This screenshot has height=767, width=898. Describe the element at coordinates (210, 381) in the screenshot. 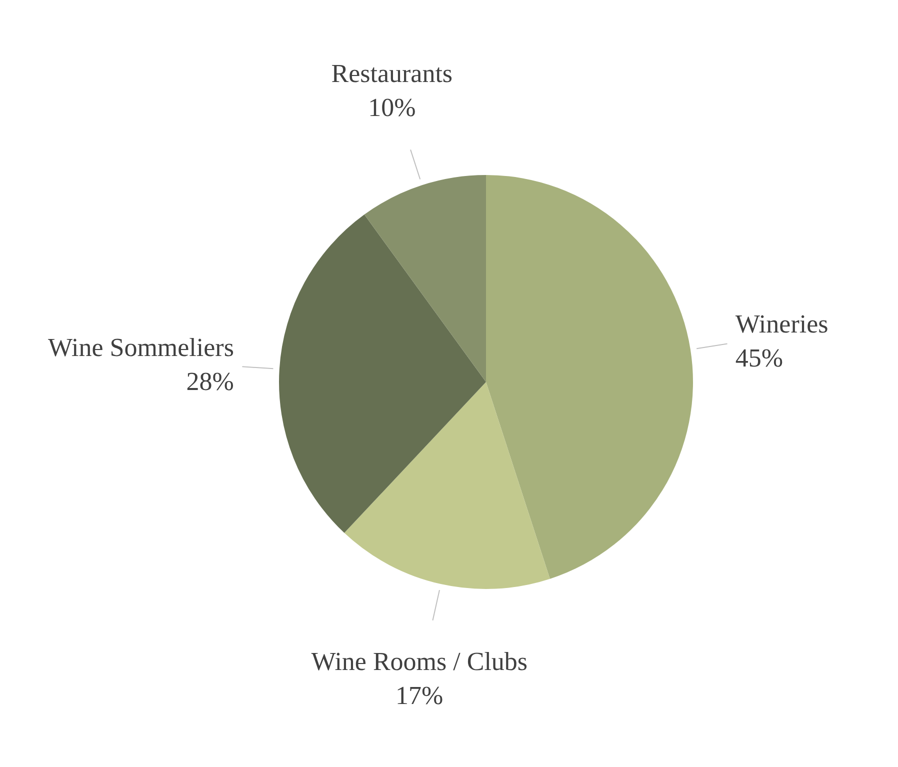

I see `data-label: 28%` at that location.